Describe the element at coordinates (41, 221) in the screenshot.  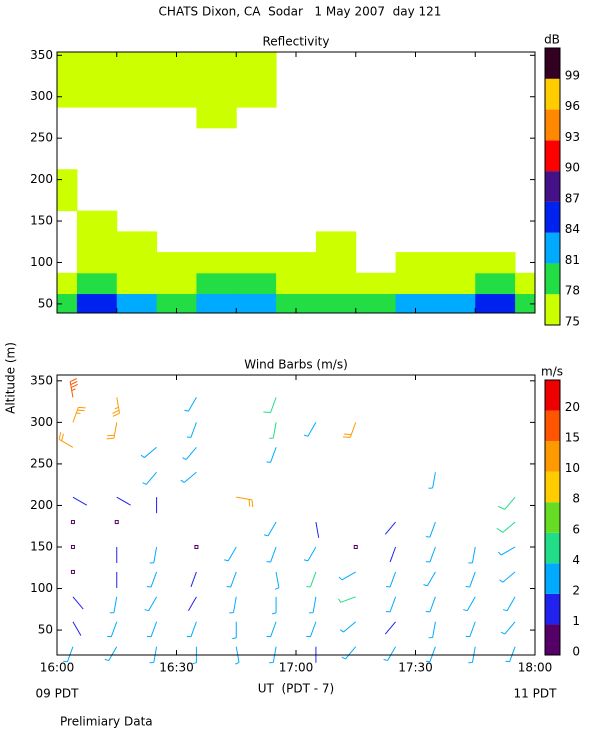
I see `y-tick-label: 150` at that location.